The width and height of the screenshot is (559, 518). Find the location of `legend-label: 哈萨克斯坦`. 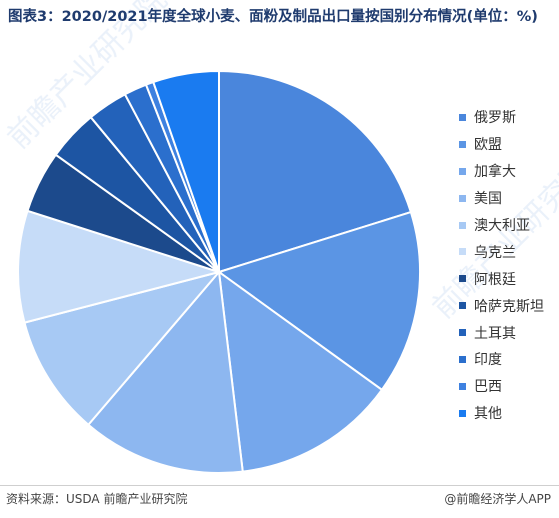

legend-label: 哈萨克斯坦 is located at coordinates (509, 306).